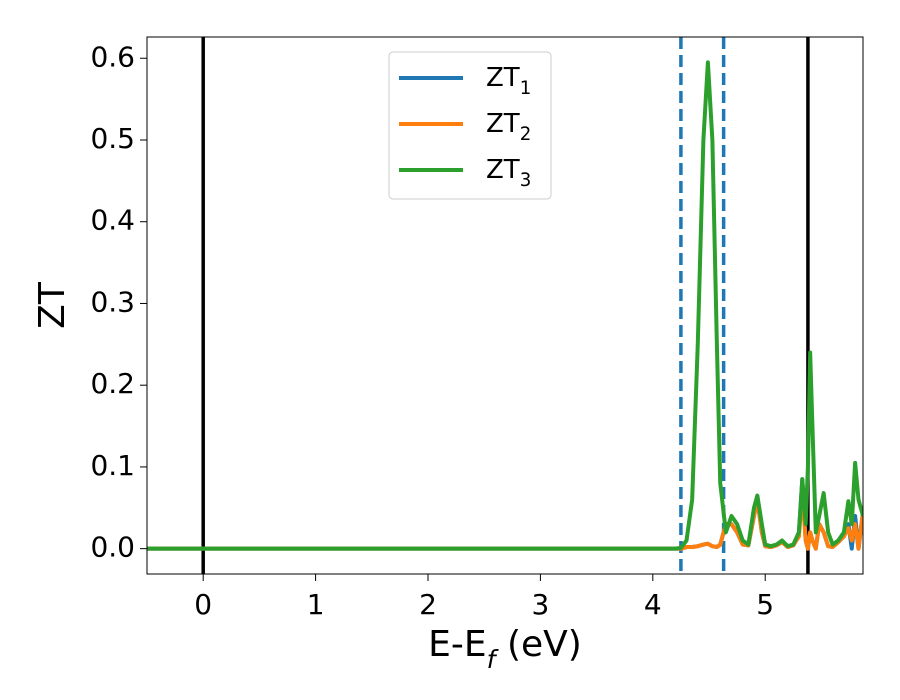 This screenshot has height=700, width=900. Describe the element at coordinates (112, 547) in the screenshot. I see `y-tick-label: 0.0` at that location.